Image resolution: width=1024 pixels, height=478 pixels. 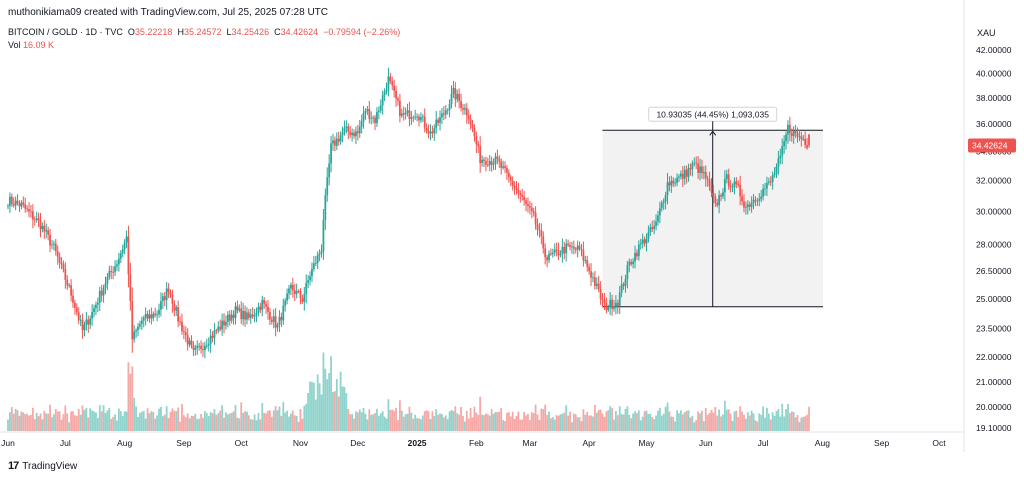 What do you see at coordinates (986, 33) in the screenshot?
I see `currency-label: XAU` at bounding box center [986, 33].